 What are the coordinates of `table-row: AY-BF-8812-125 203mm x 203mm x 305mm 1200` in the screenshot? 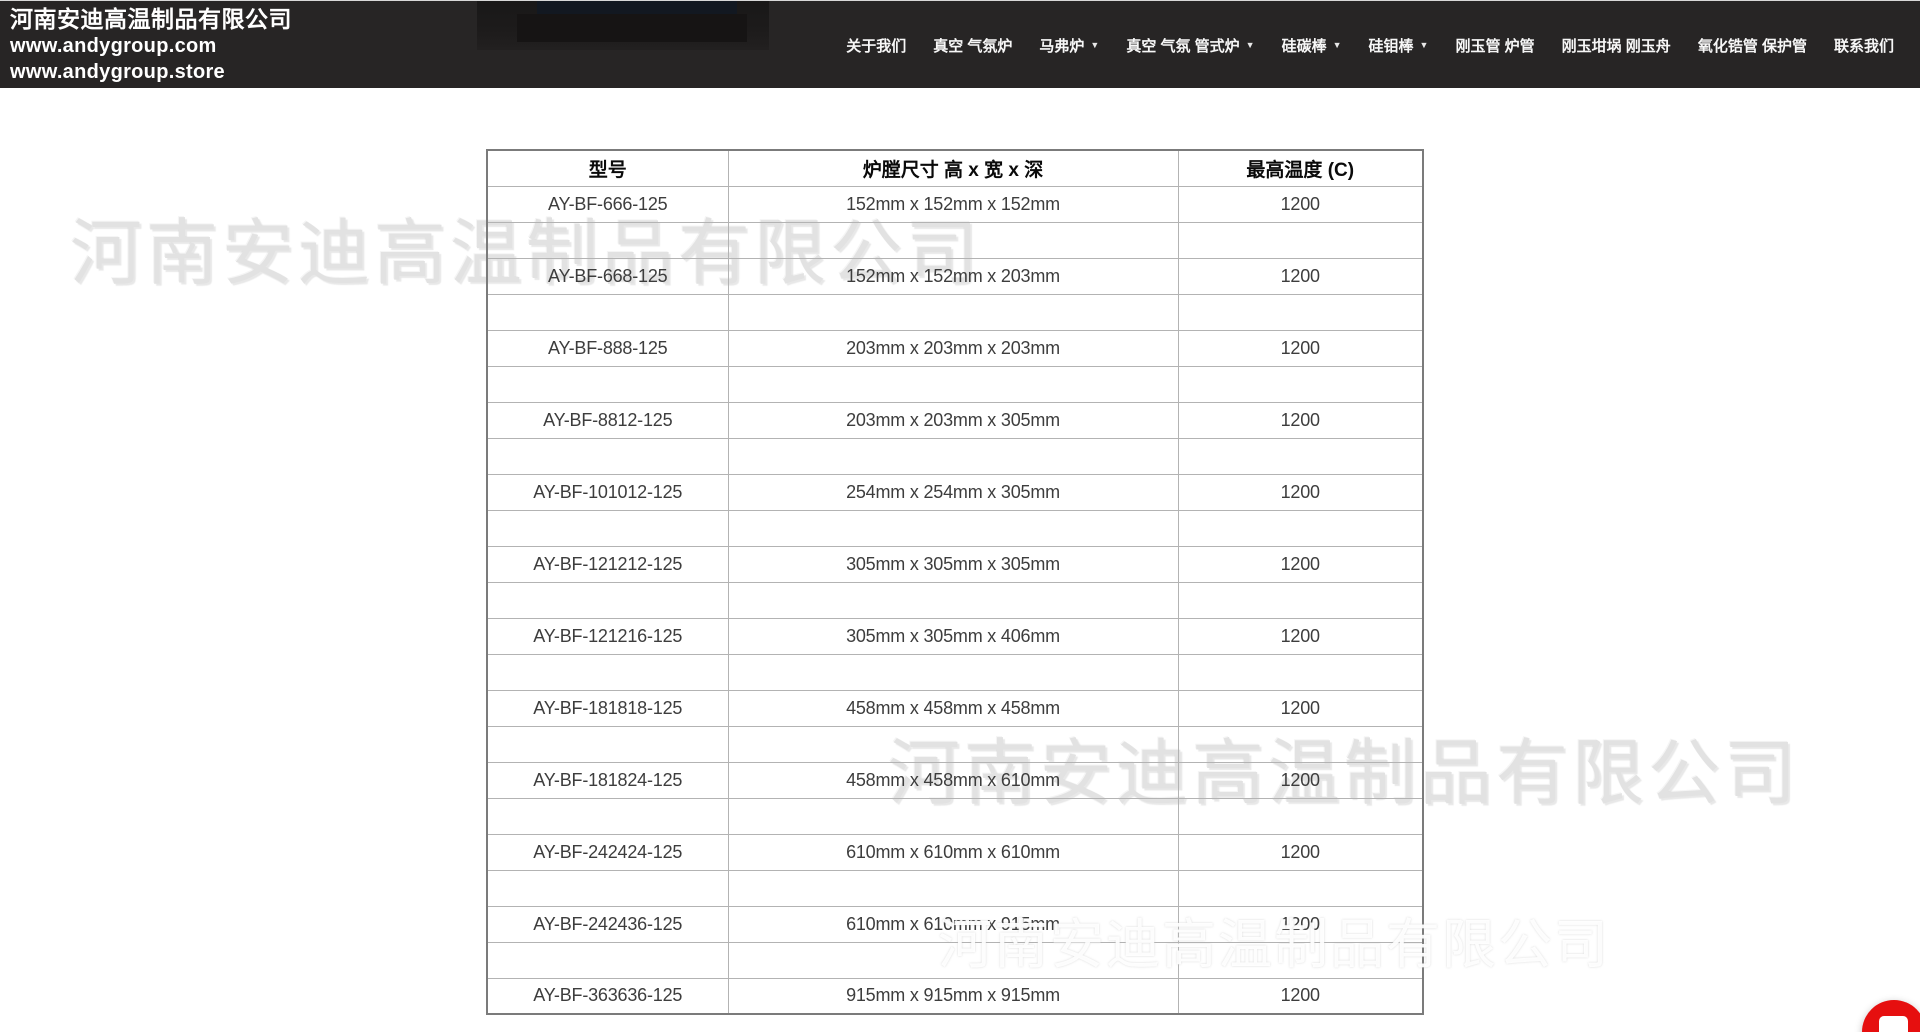 It's located at (955, 420).